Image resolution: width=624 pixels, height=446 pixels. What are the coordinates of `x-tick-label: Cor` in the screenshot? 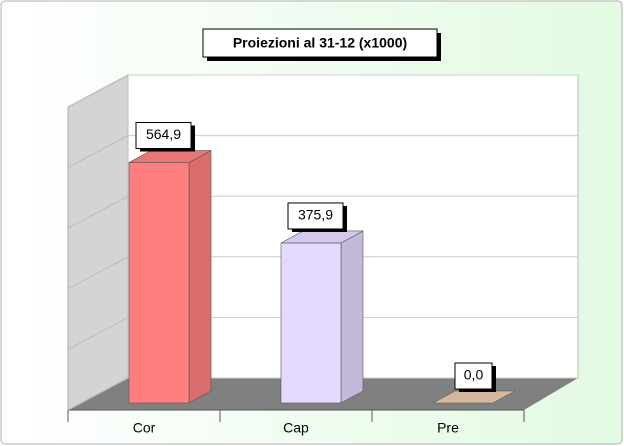 It's located at (144, 428).